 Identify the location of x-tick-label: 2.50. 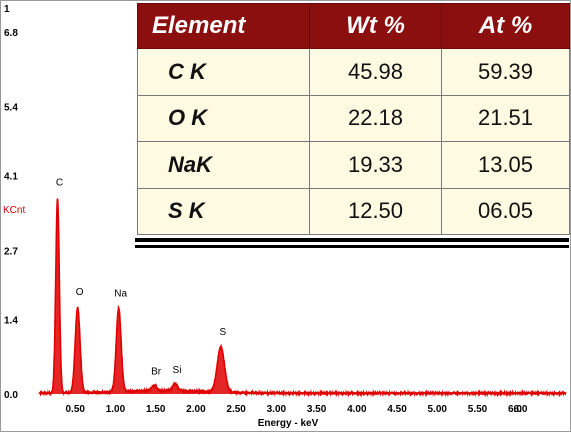
(236, 409).